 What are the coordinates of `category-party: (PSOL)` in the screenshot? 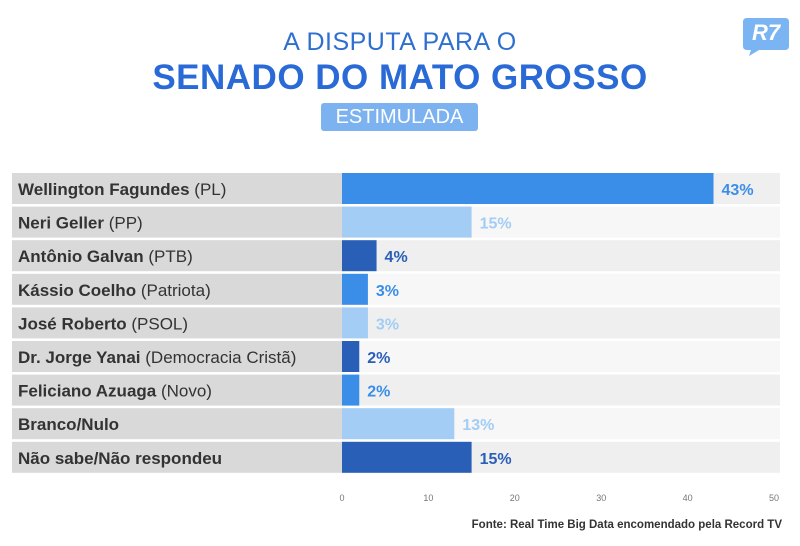 It's located at (157, 323).